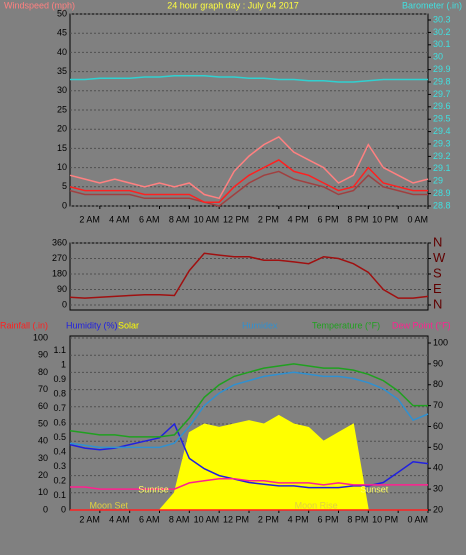  I want to click on legend-entry: Temperature (°F), so click(346, 325).